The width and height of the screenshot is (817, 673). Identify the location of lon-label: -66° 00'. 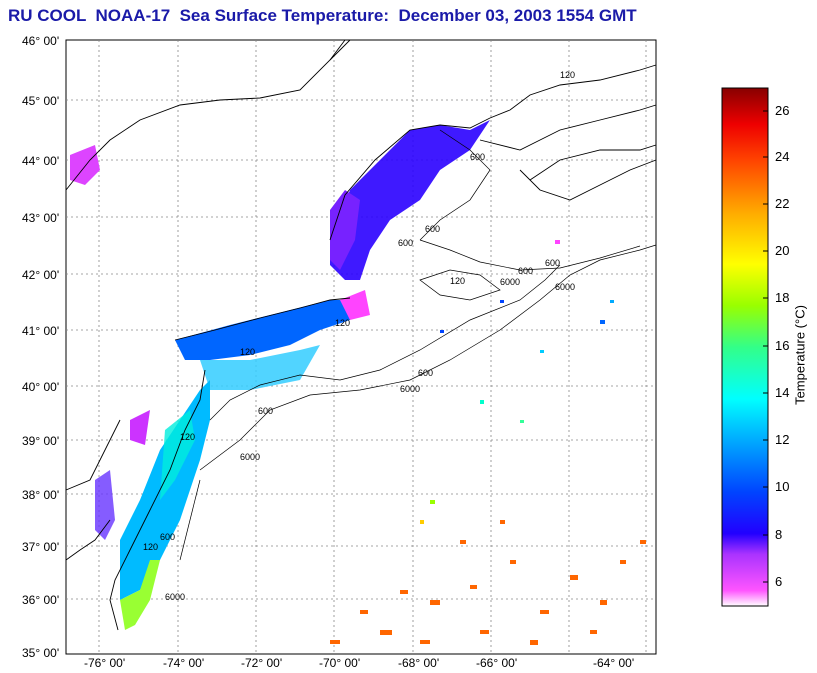
(497, 663).